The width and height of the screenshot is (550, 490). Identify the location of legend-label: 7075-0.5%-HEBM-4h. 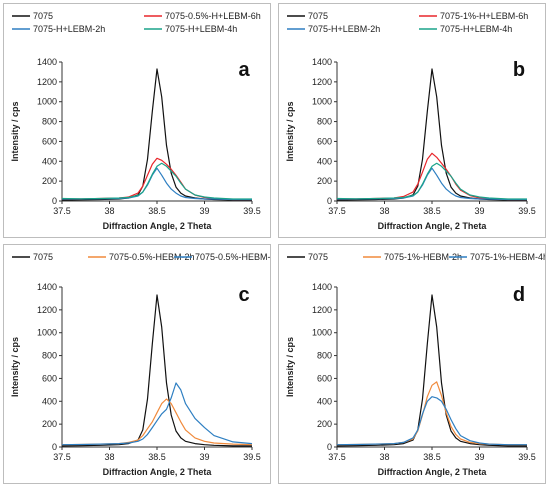
(232, 257).